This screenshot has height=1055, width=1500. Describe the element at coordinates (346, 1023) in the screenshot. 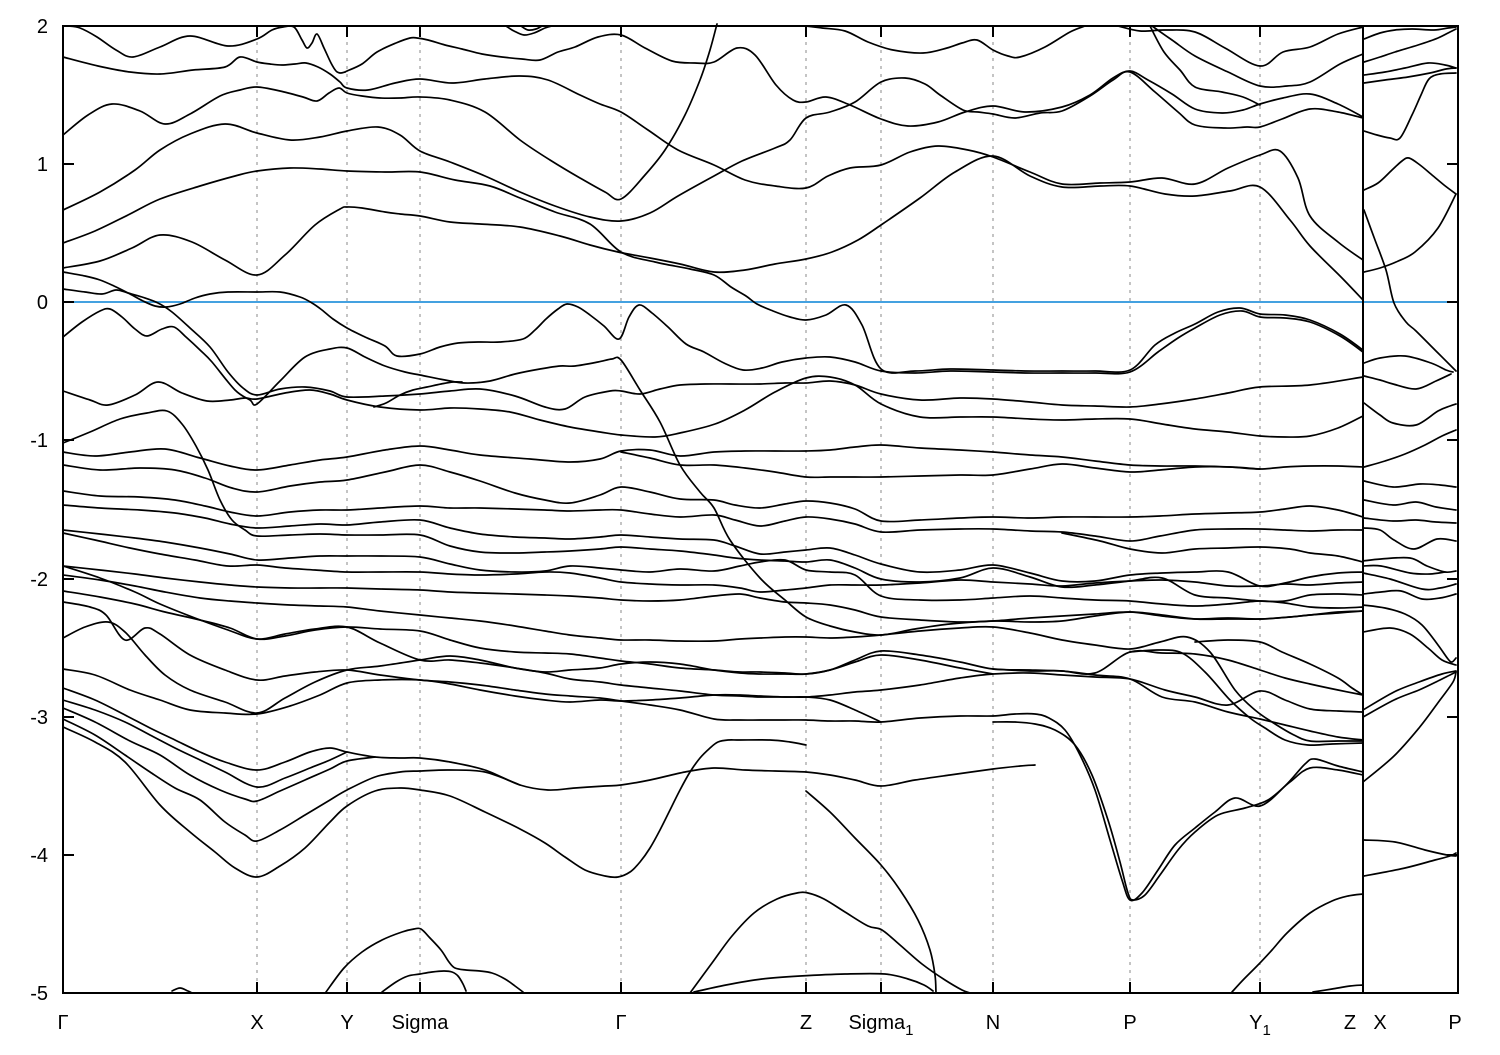

I see `svg-text: Y` at that location.